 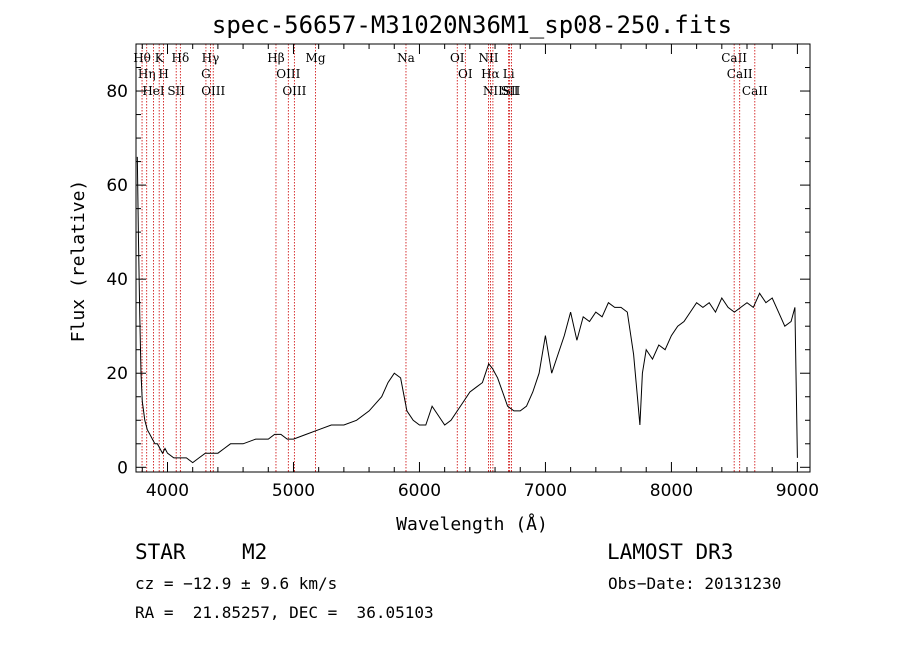 I want to click on spectral-line-label: G, so click(x=206, y=74).